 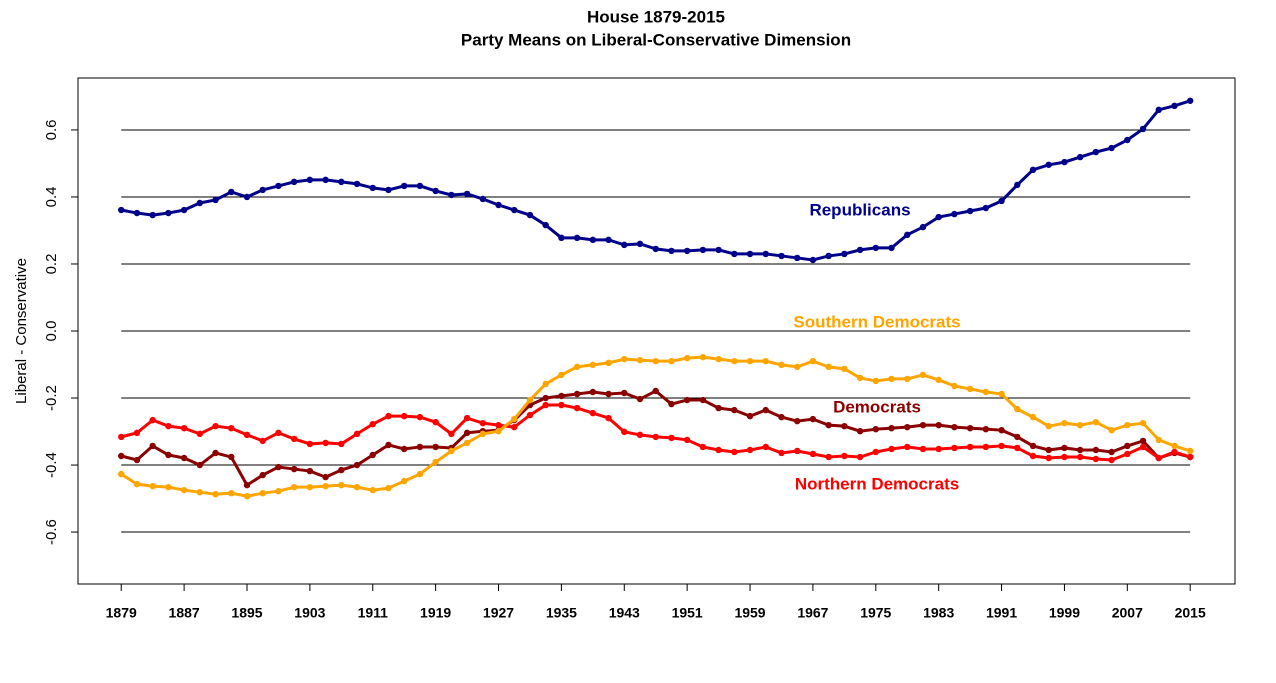 What do you see at coordinates (51, 130) in the screenshot?
I see `y-tick-label: 0.6` at bounding box center [51, 130].